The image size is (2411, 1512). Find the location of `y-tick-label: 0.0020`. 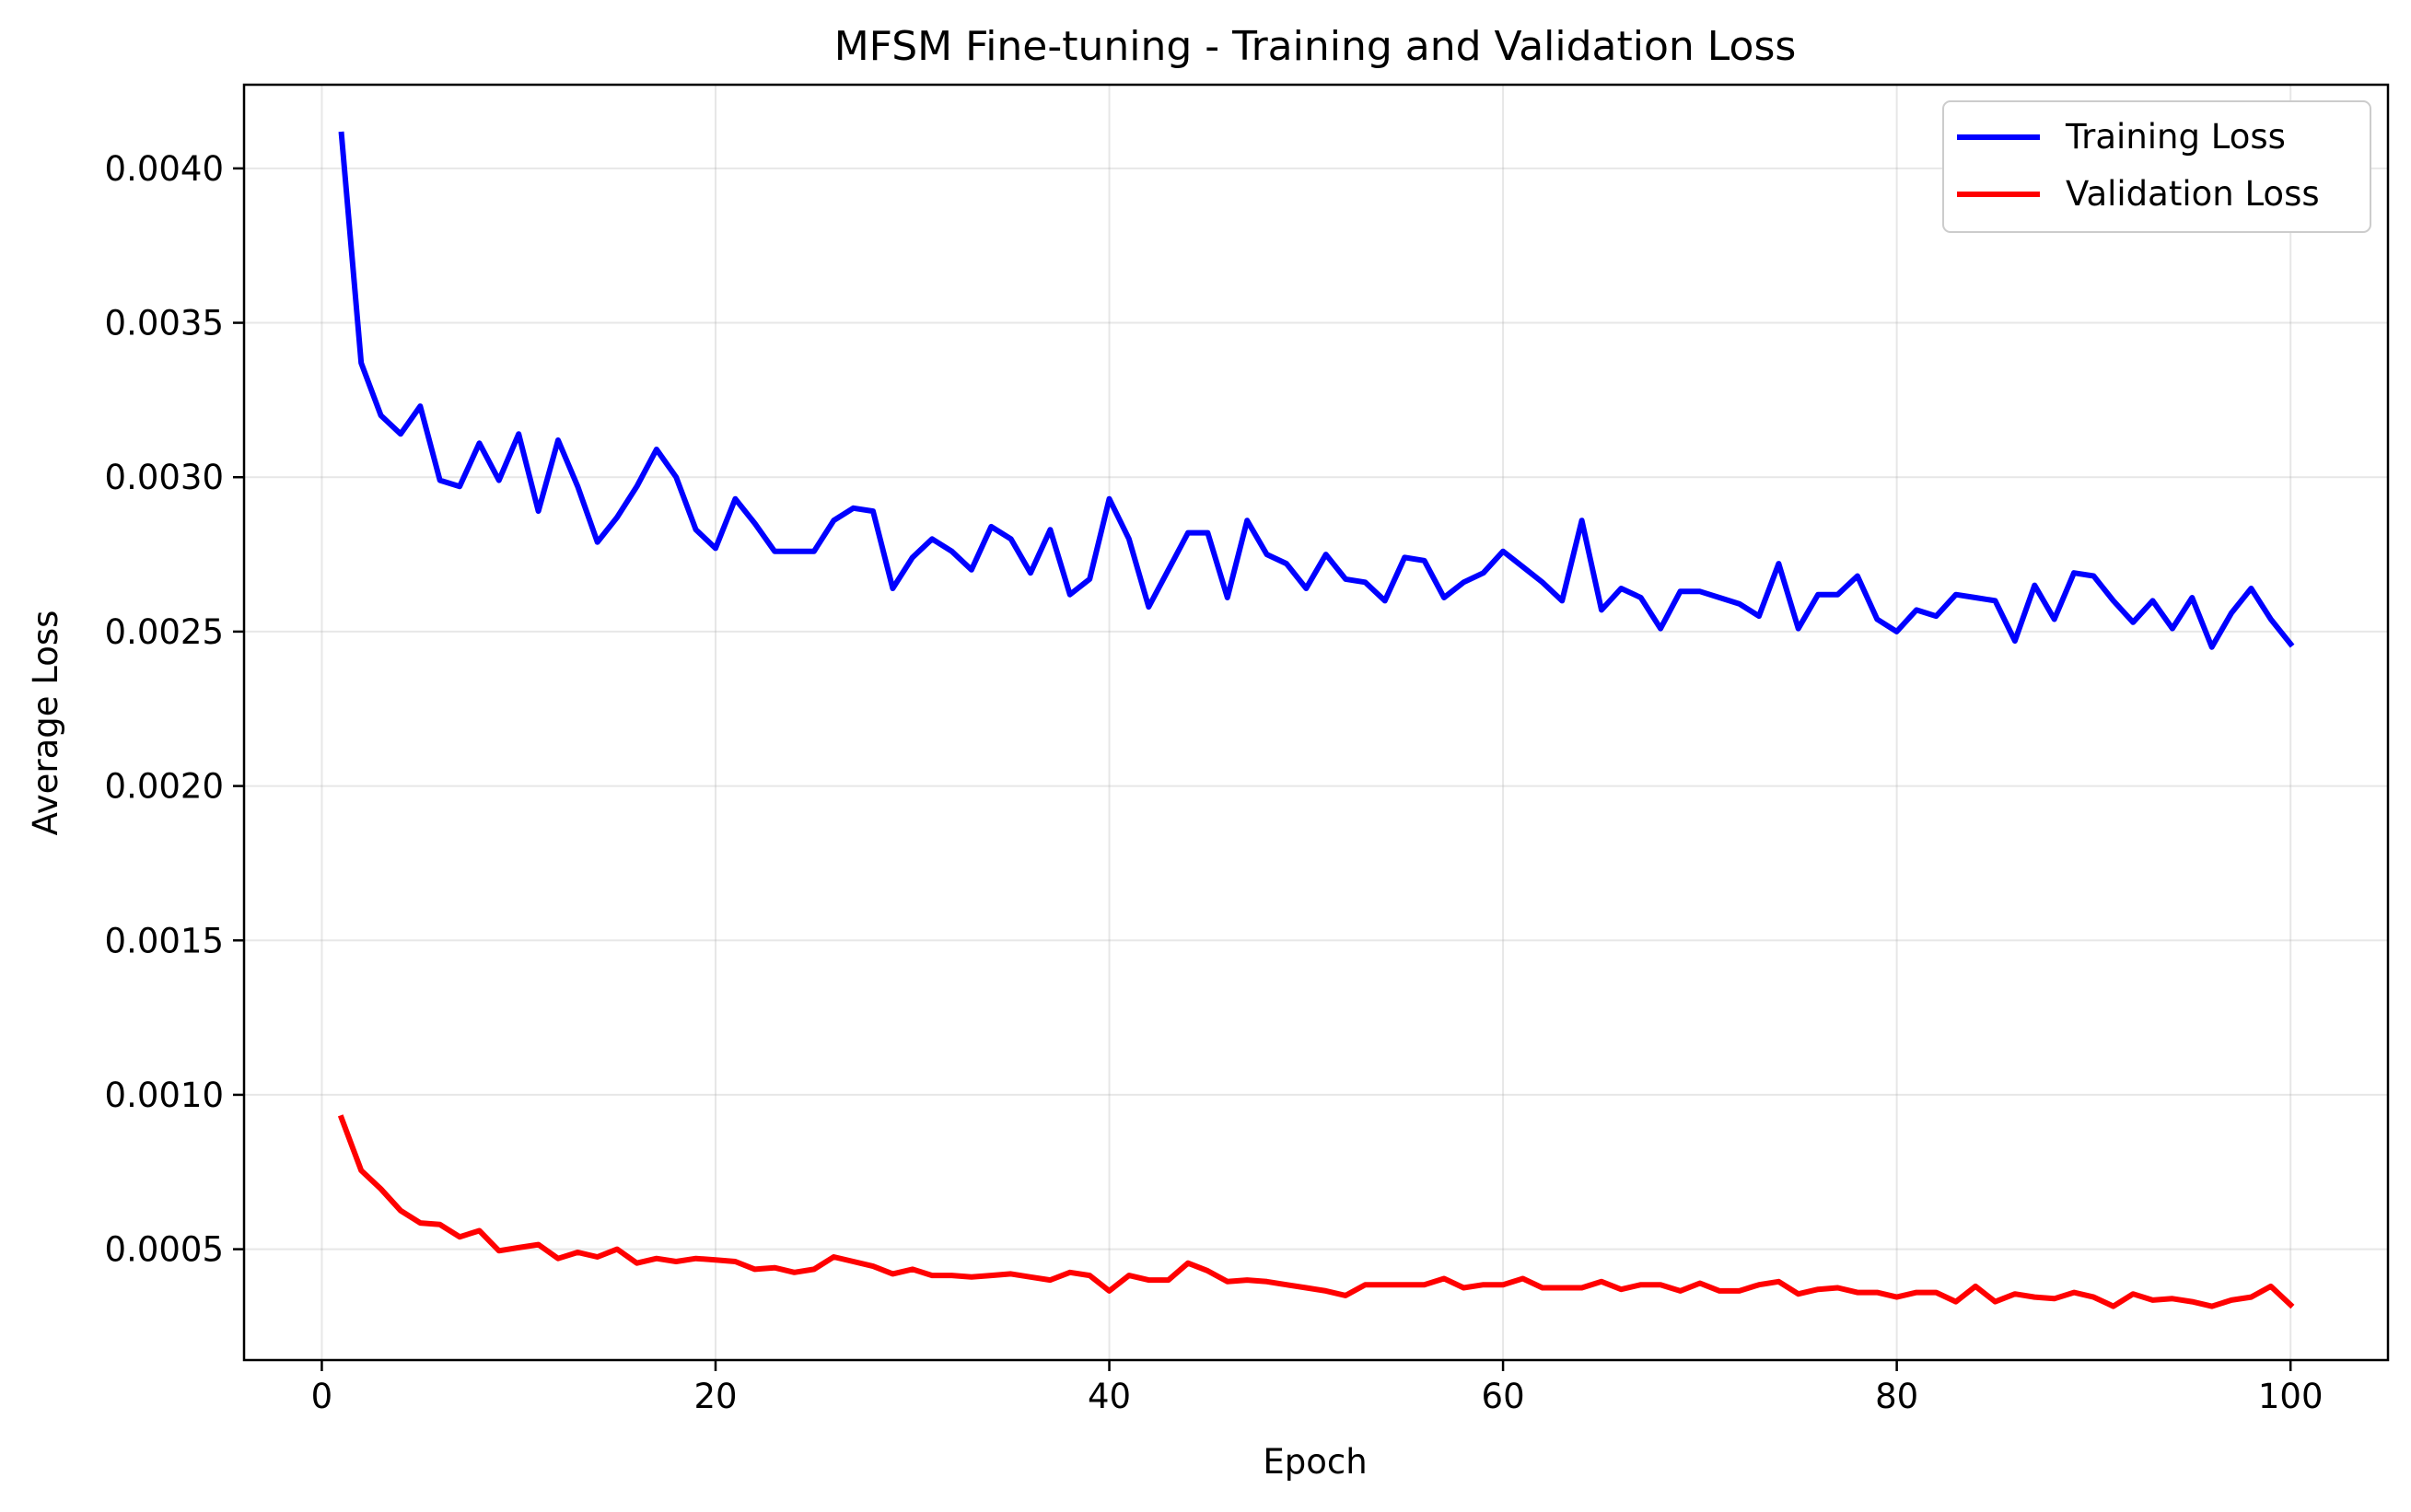

y-tick-label: 0.0020 is located at coordinates (164, 787).